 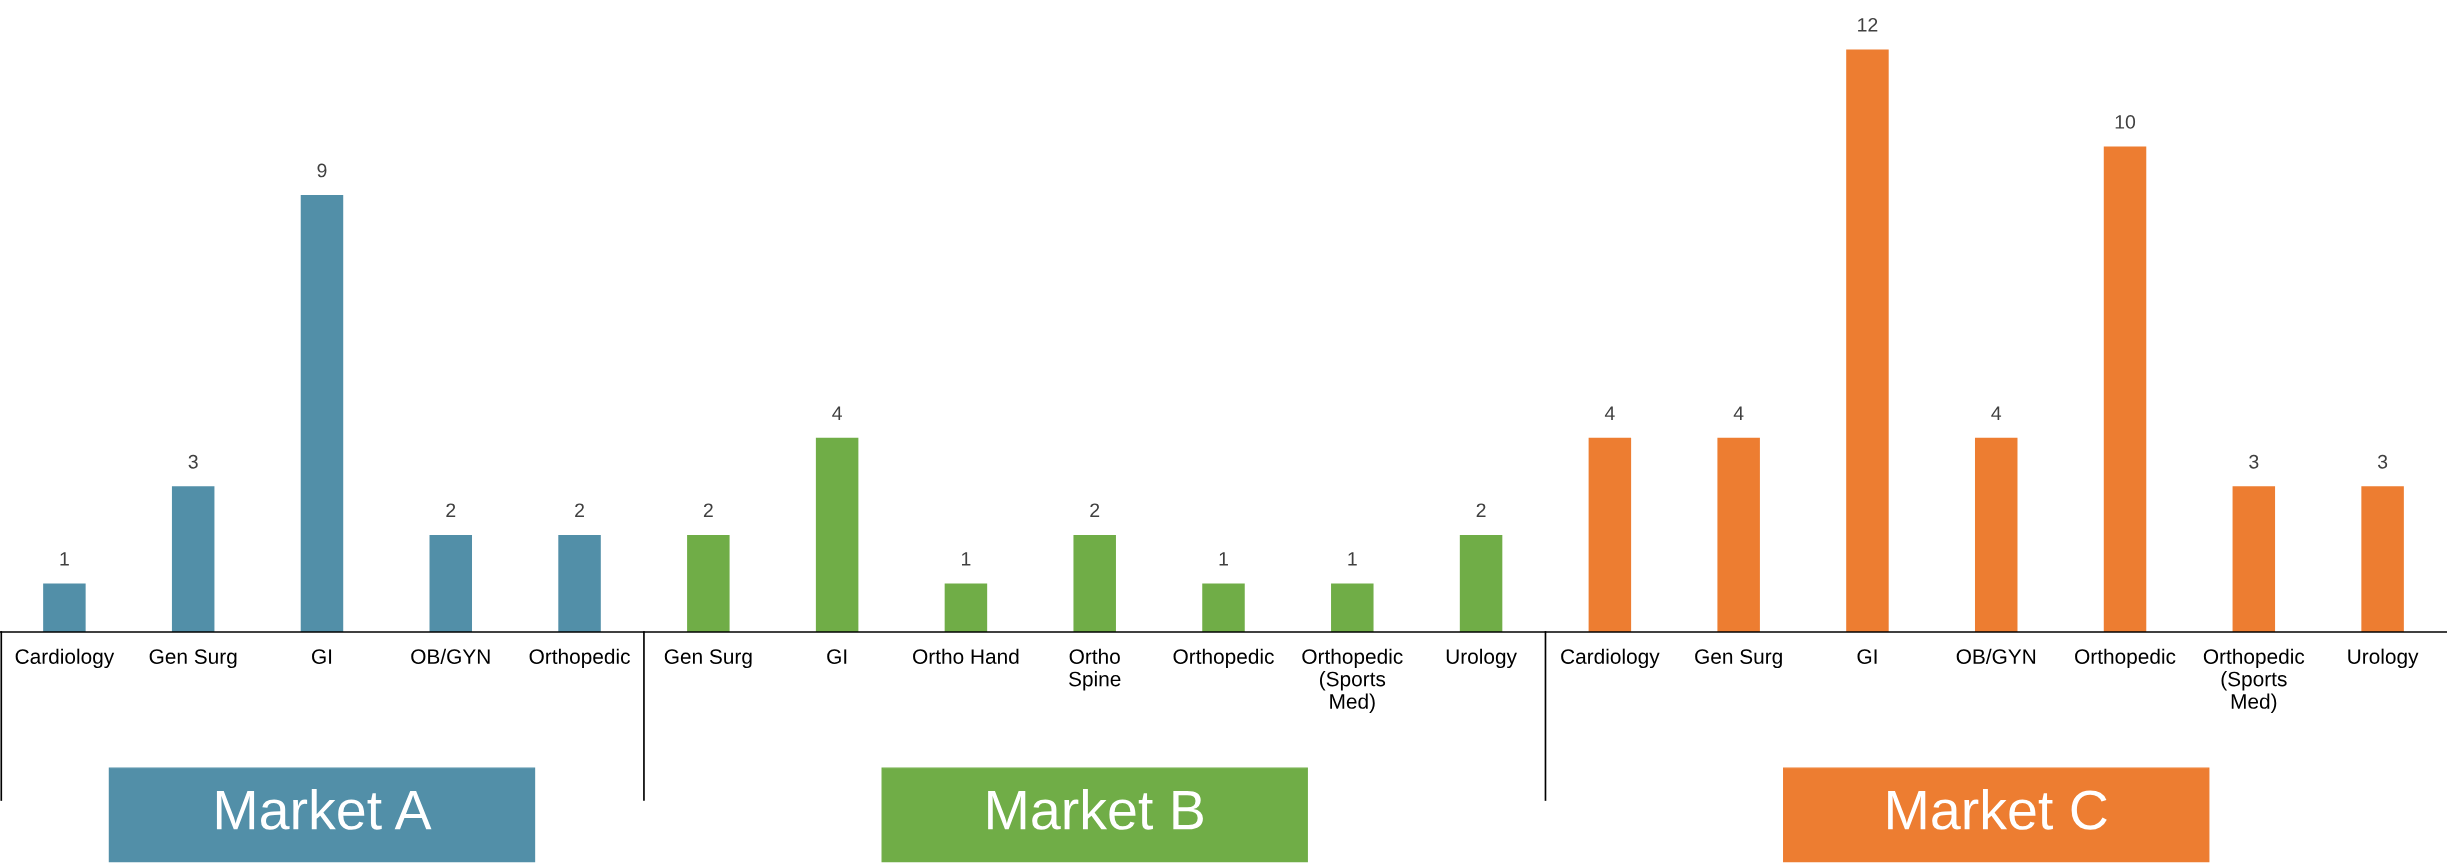 What do you see at coordinates (324, 809) in the screenshot?
I see `text: Market A` at bounding box center [324, 809].